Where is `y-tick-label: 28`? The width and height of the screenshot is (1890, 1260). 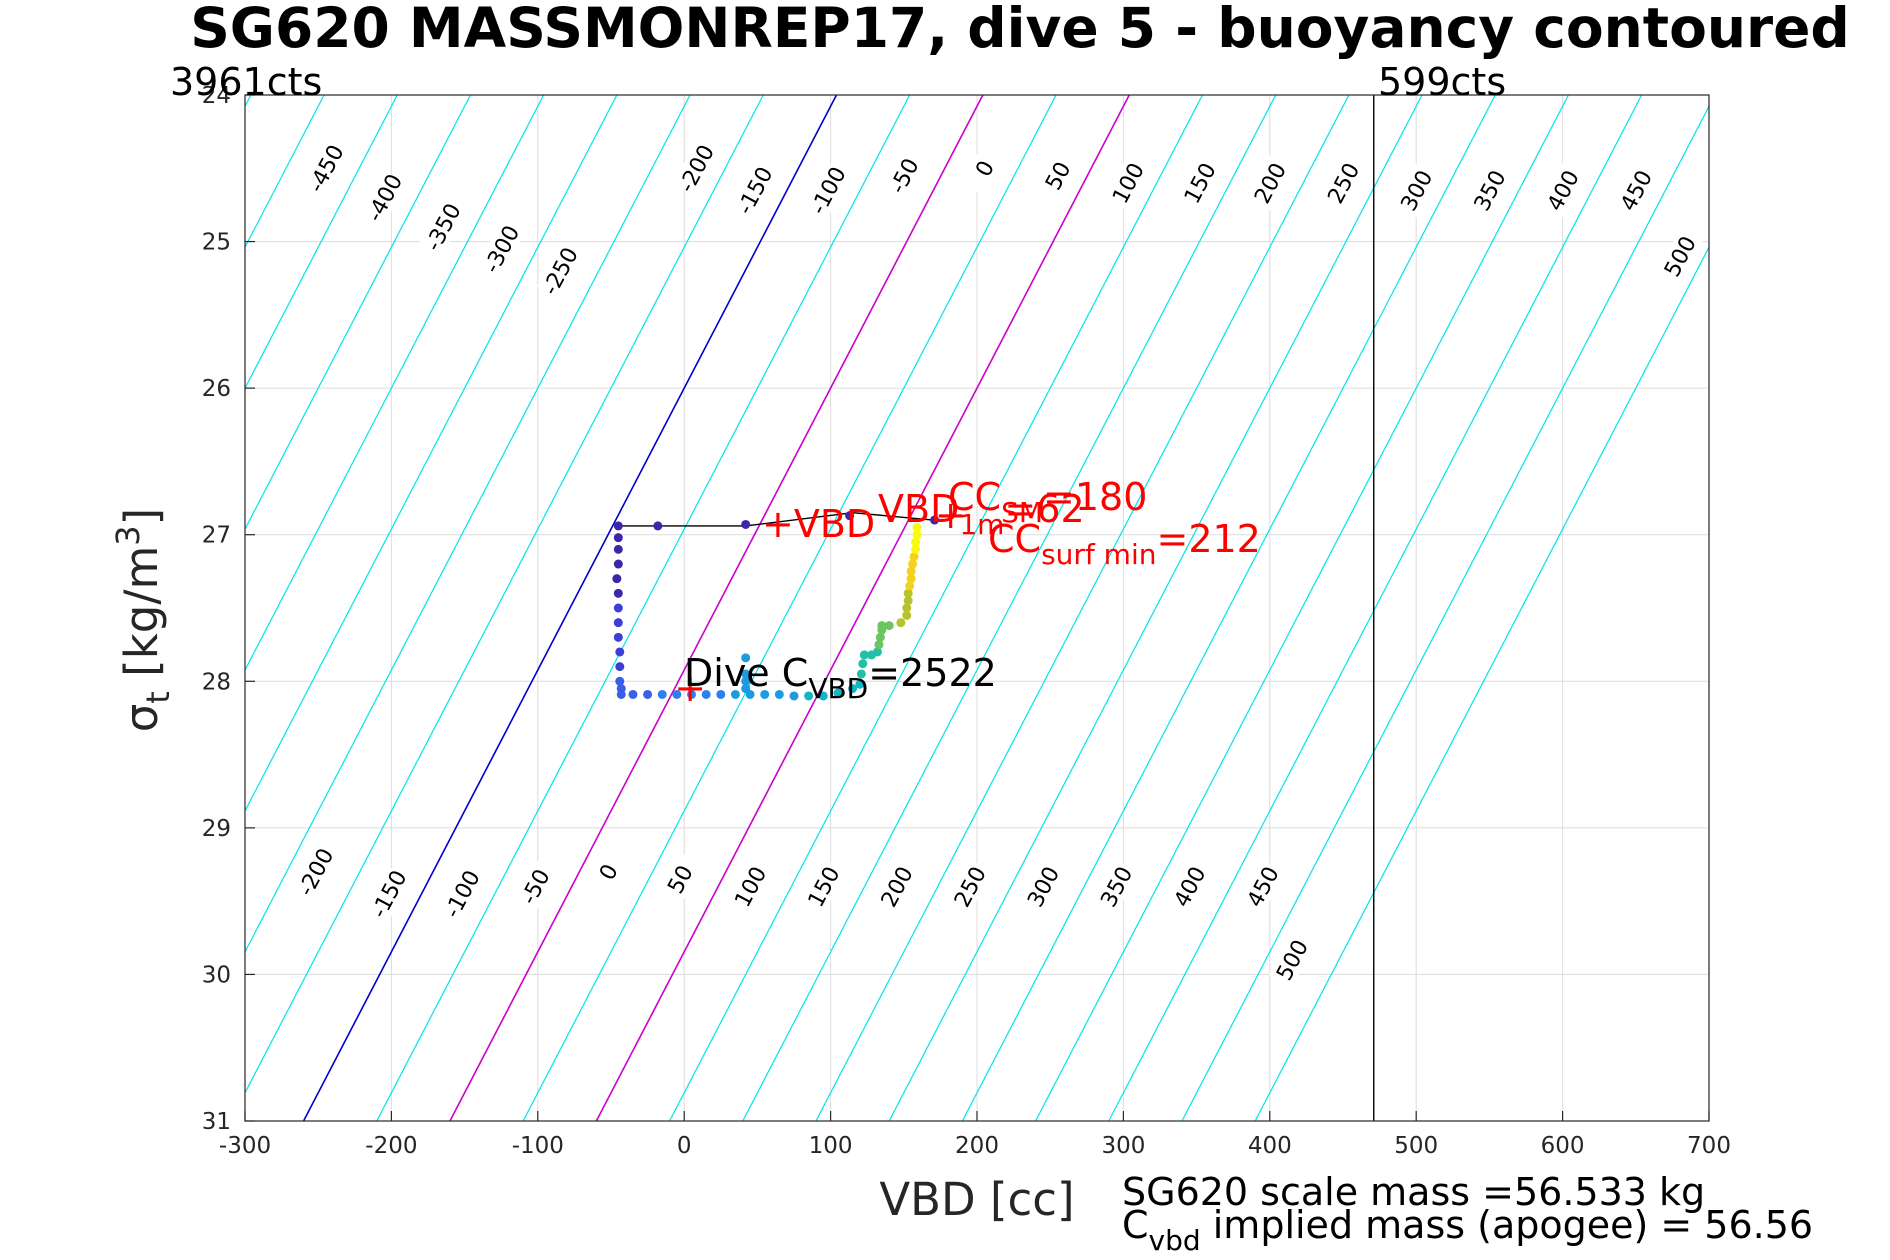
y-tick-label: 28 is located at coordinates (216, 682).